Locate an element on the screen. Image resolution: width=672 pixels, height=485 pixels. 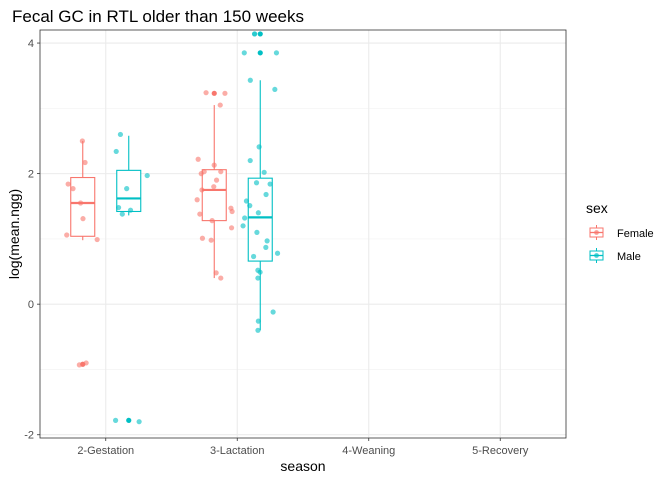
y-tick-label: -2 is located at coordinates (29, 436).